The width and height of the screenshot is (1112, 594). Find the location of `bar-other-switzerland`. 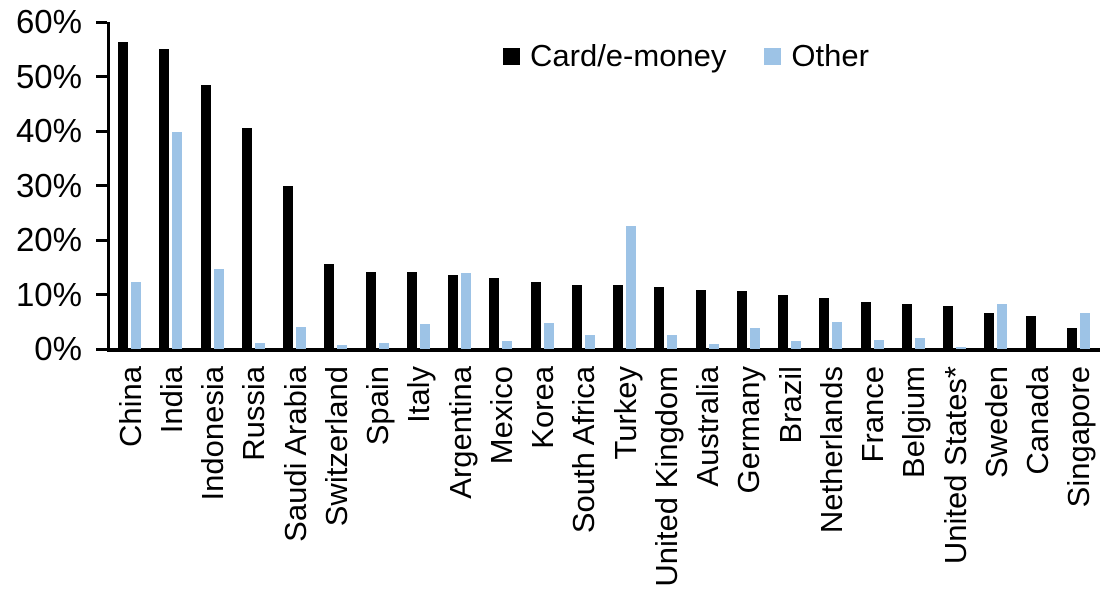

bar-other-switzerland is located at coordinates (342, 346).